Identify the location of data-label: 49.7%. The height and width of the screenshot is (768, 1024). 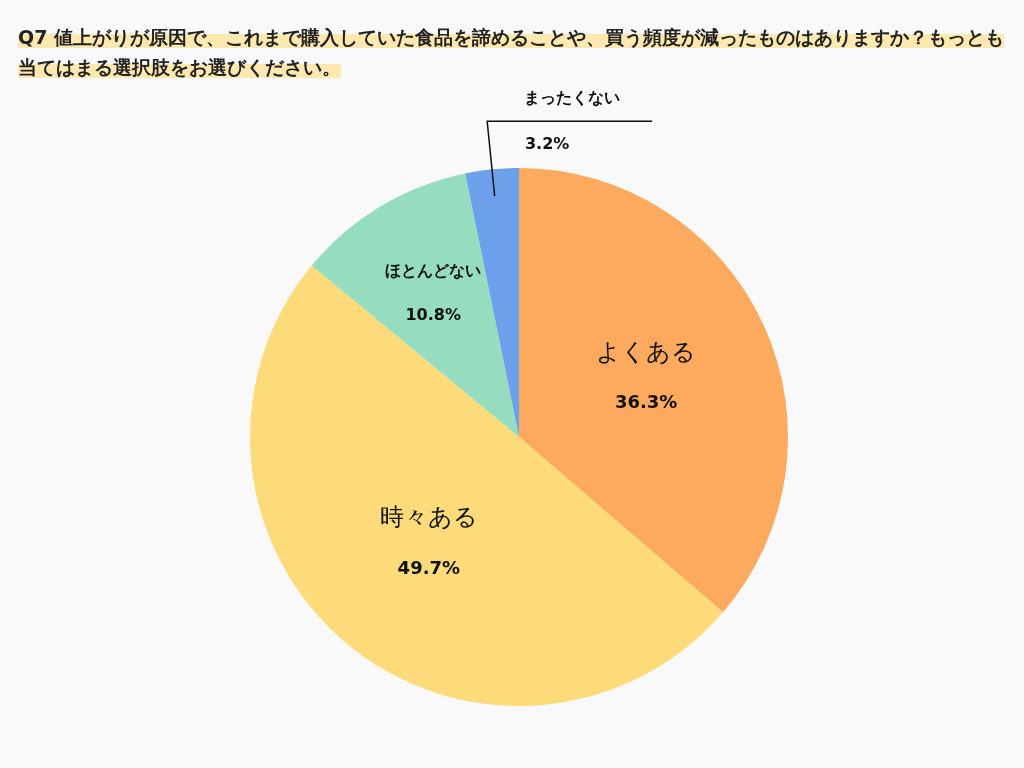
(429, 567).